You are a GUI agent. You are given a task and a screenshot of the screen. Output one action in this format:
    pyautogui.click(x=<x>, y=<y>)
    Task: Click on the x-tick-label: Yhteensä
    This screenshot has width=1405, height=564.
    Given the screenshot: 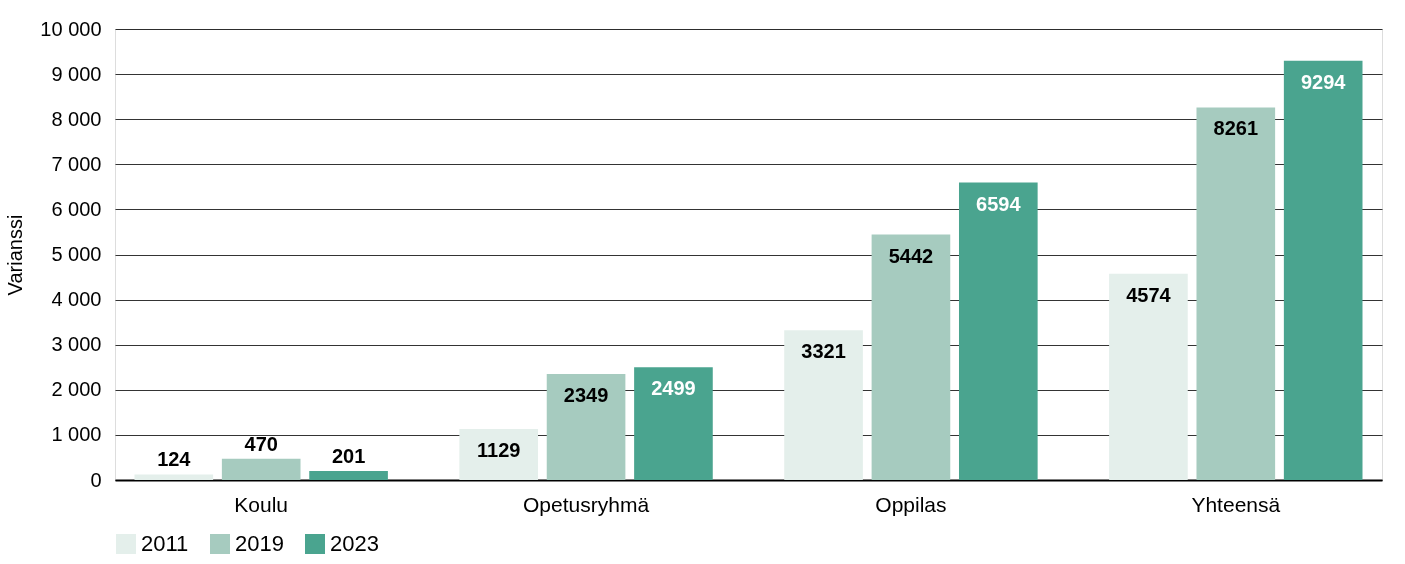 What is the action you would take?
    pyautogui.click(x=1236, y=504)
    